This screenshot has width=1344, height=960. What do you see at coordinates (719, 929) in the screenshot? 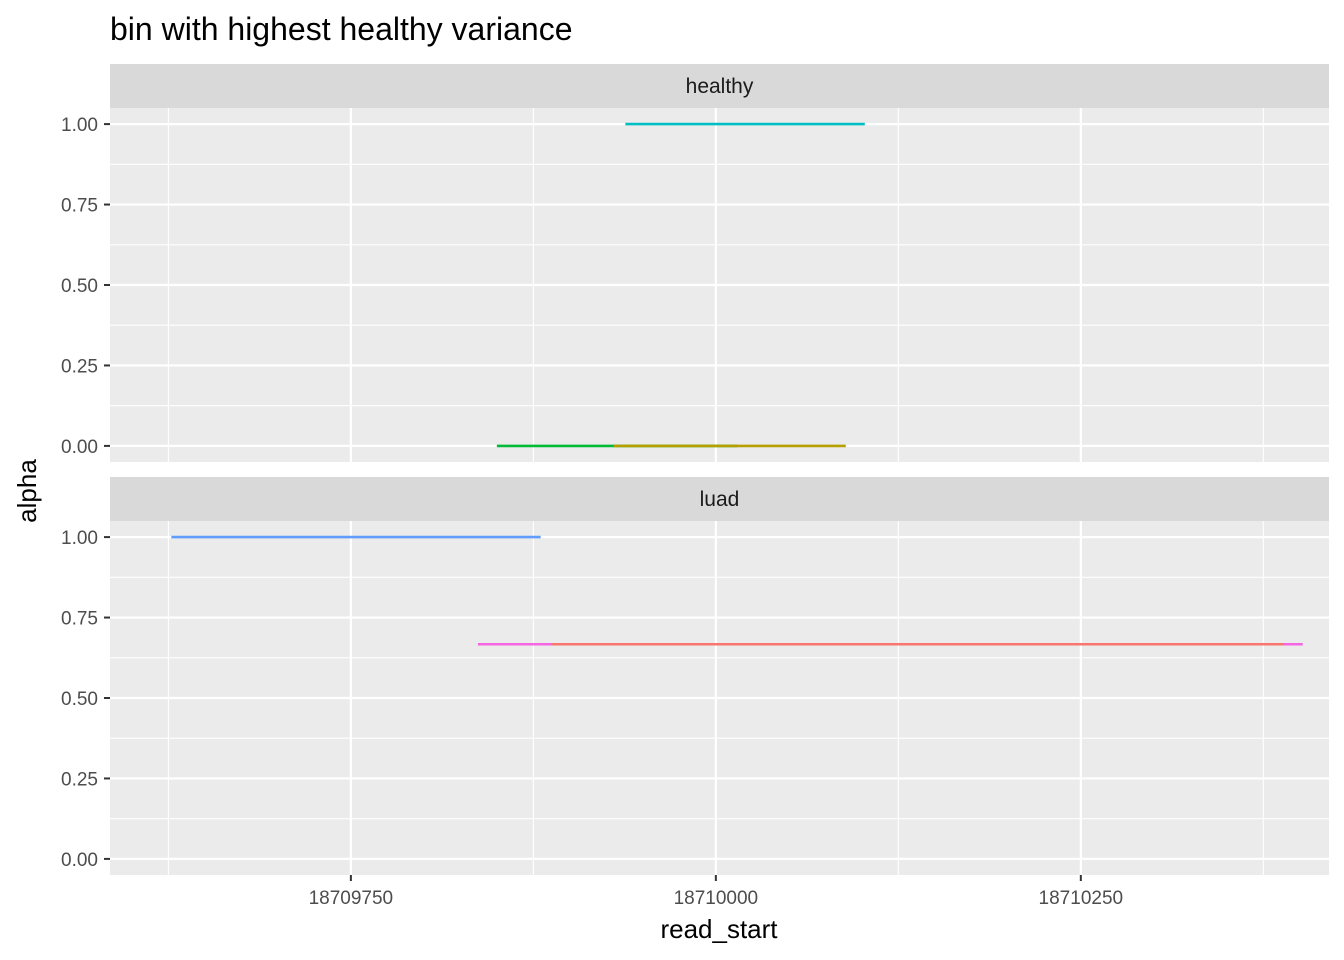
I see `x-axis-title: read_start` at bounding box center [719, 929].